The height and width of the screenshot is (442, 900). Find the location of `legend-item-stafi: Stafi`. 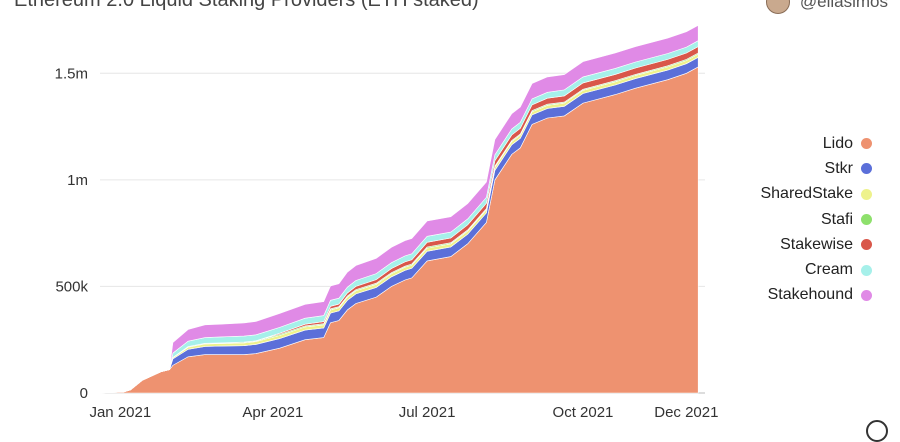

legend-item-stafi: Stafi is located at coordinates (816, 219).